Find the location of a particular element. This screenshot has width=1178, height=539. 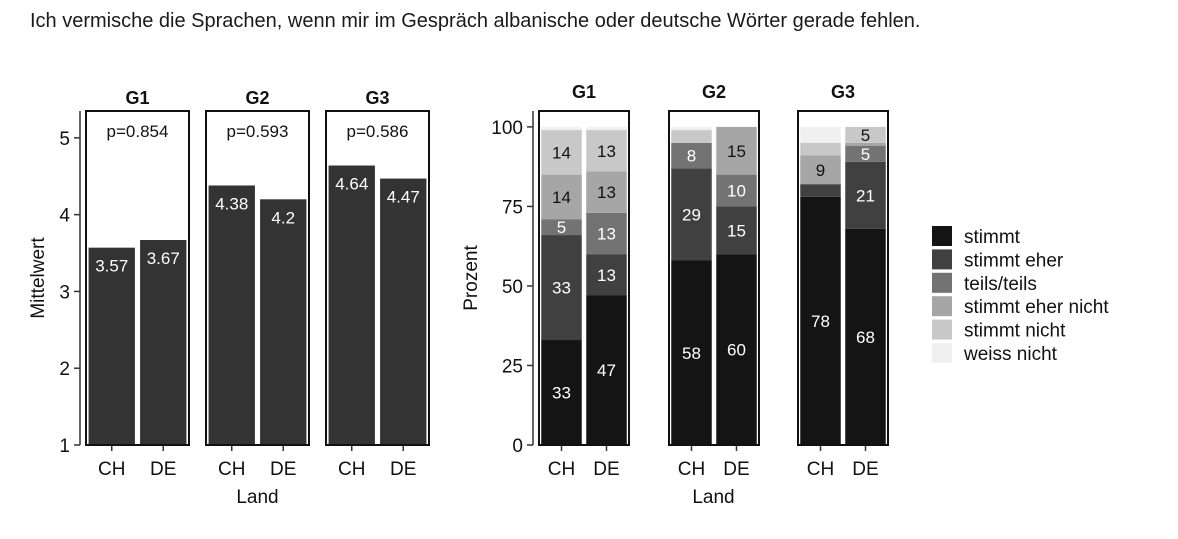

segment-value-label: 8 is located at coordinates (691, 156).